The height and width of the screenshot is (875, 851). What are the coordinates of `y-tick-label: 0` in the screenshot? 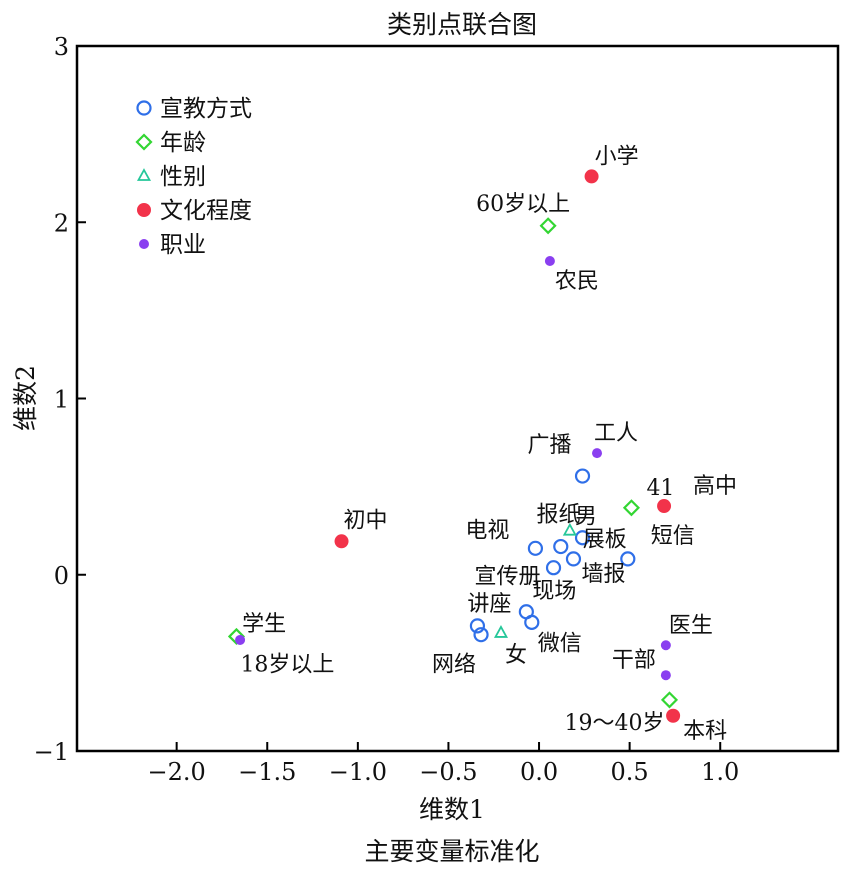 It's located at (61, 576).